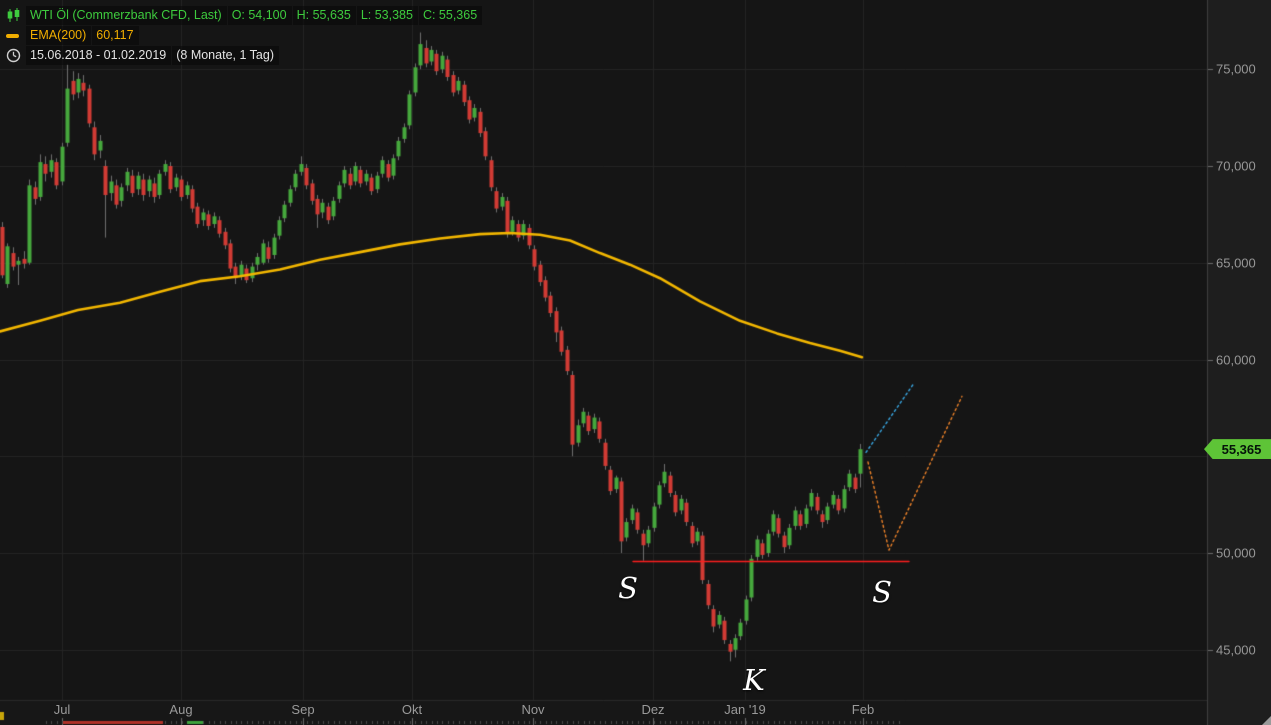 The width and height of the screenshot is (1271, 725). What do you see at coordinates (754, 680) in the screenshot?
I see `annotation-head: K` at bounding box center [754, 680].